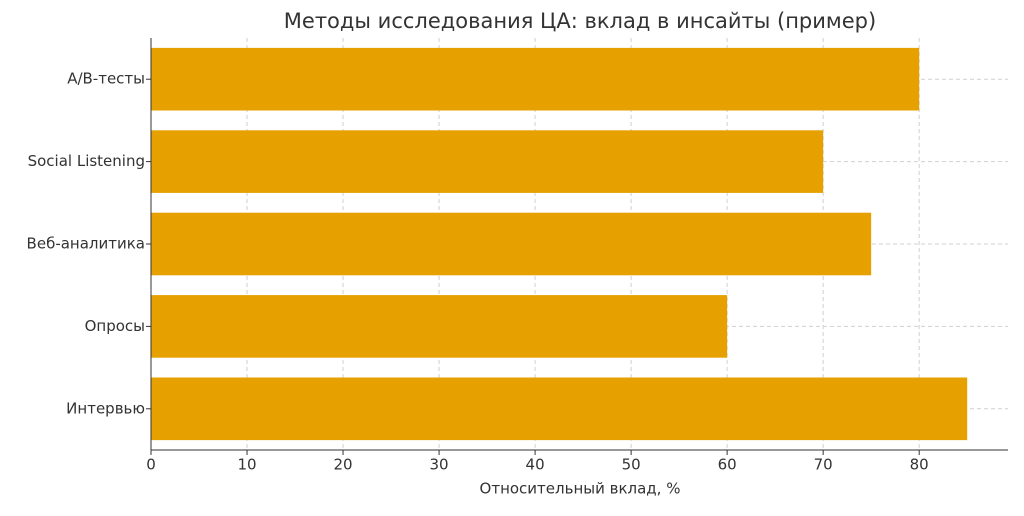 The height and width of the screenshot is (516, 1024). What do you see at coordinates (631, 465) in the screenshot?
I see `x-tick-label: 50` at bounding box center [631, 465].